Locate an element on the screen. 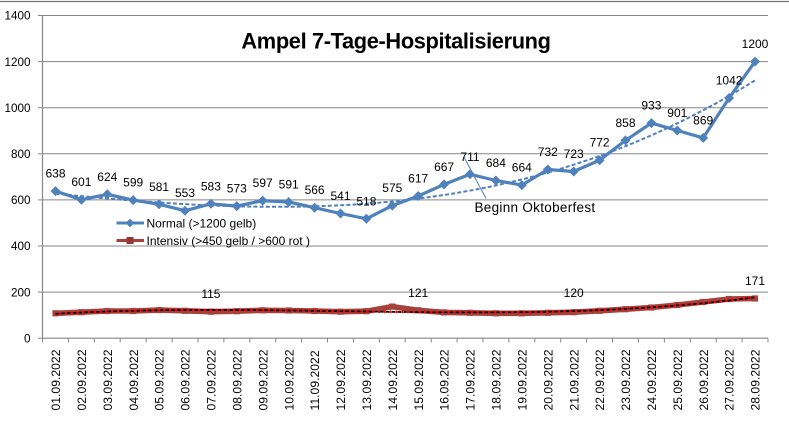 The height and width of the screenshot is (446, 789). svg-text: 901 is located at coordinates (677, 113).